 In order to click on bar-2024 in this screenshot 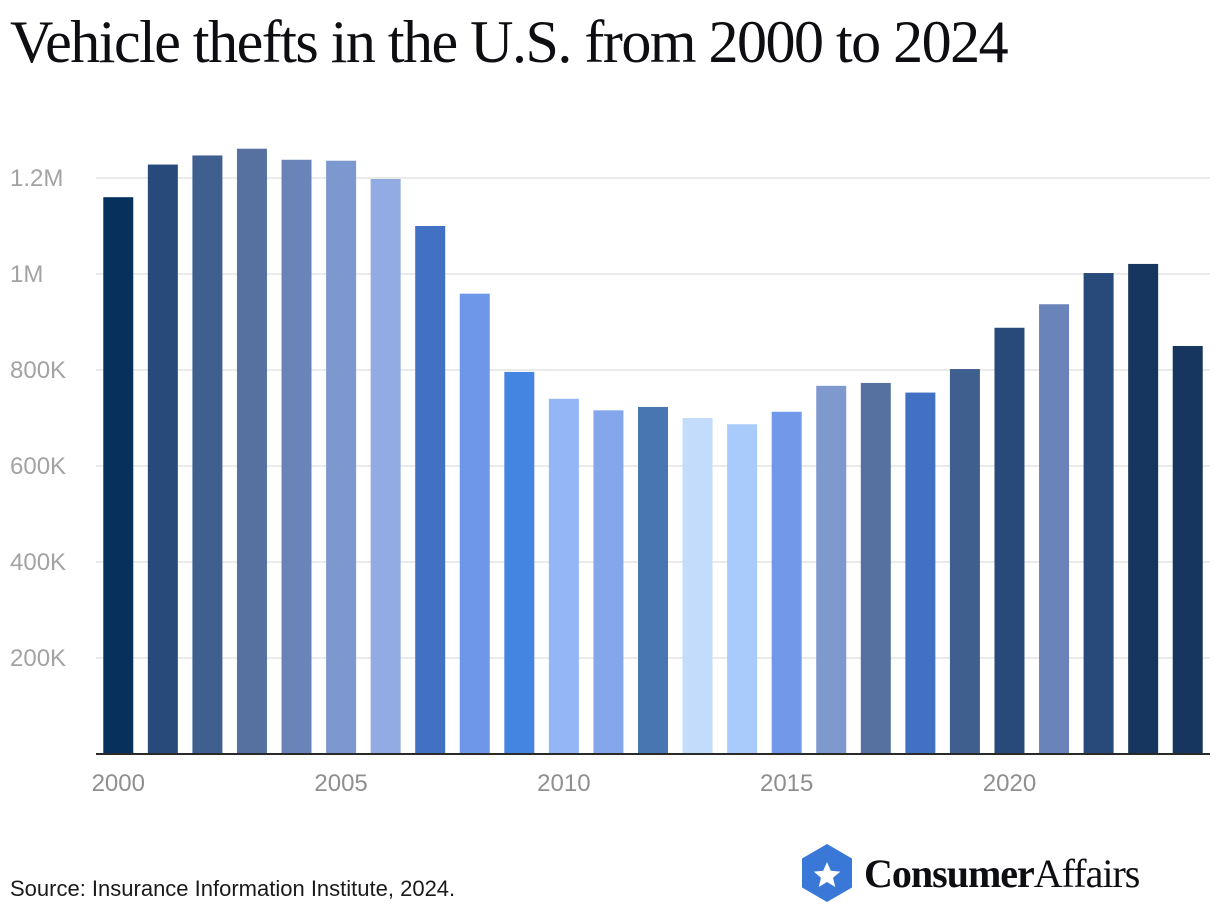, I will do `click(1187, 550)`.